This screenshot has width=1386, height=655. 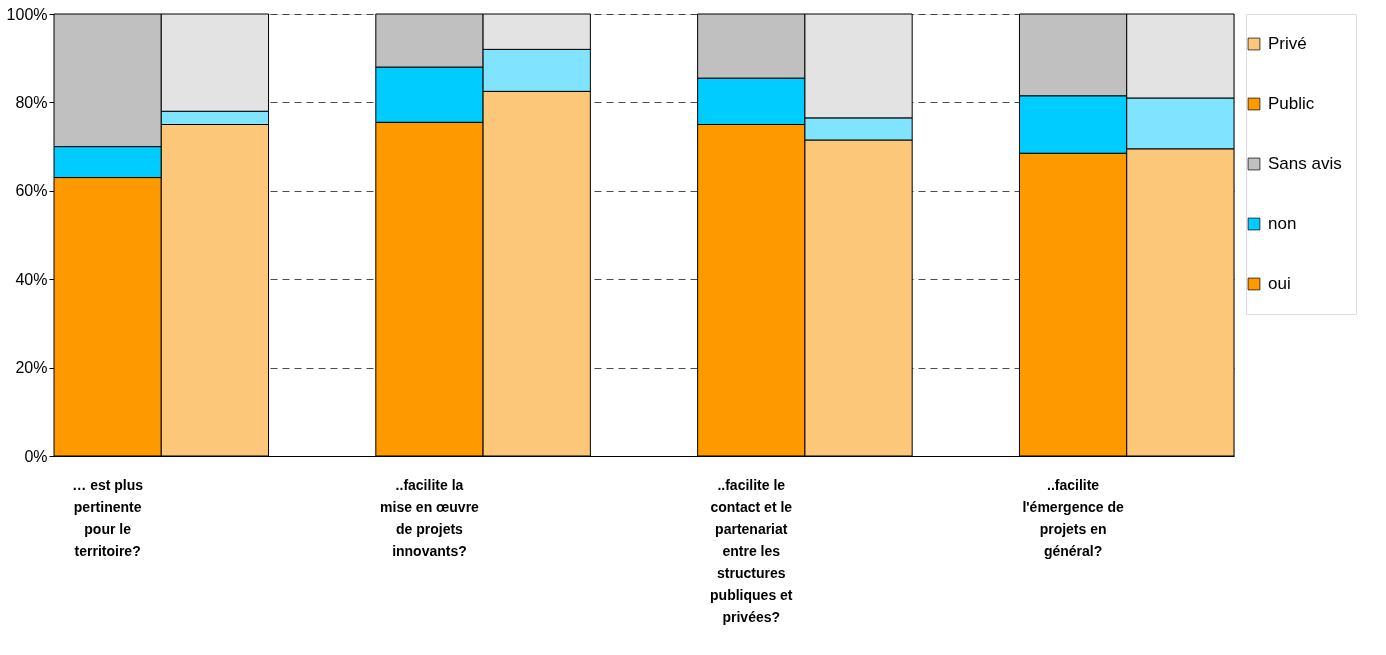 What do you see at coordinates (1291, 103) in the screenshot?
I see `text: Public` at bounding box center [1291, 103].